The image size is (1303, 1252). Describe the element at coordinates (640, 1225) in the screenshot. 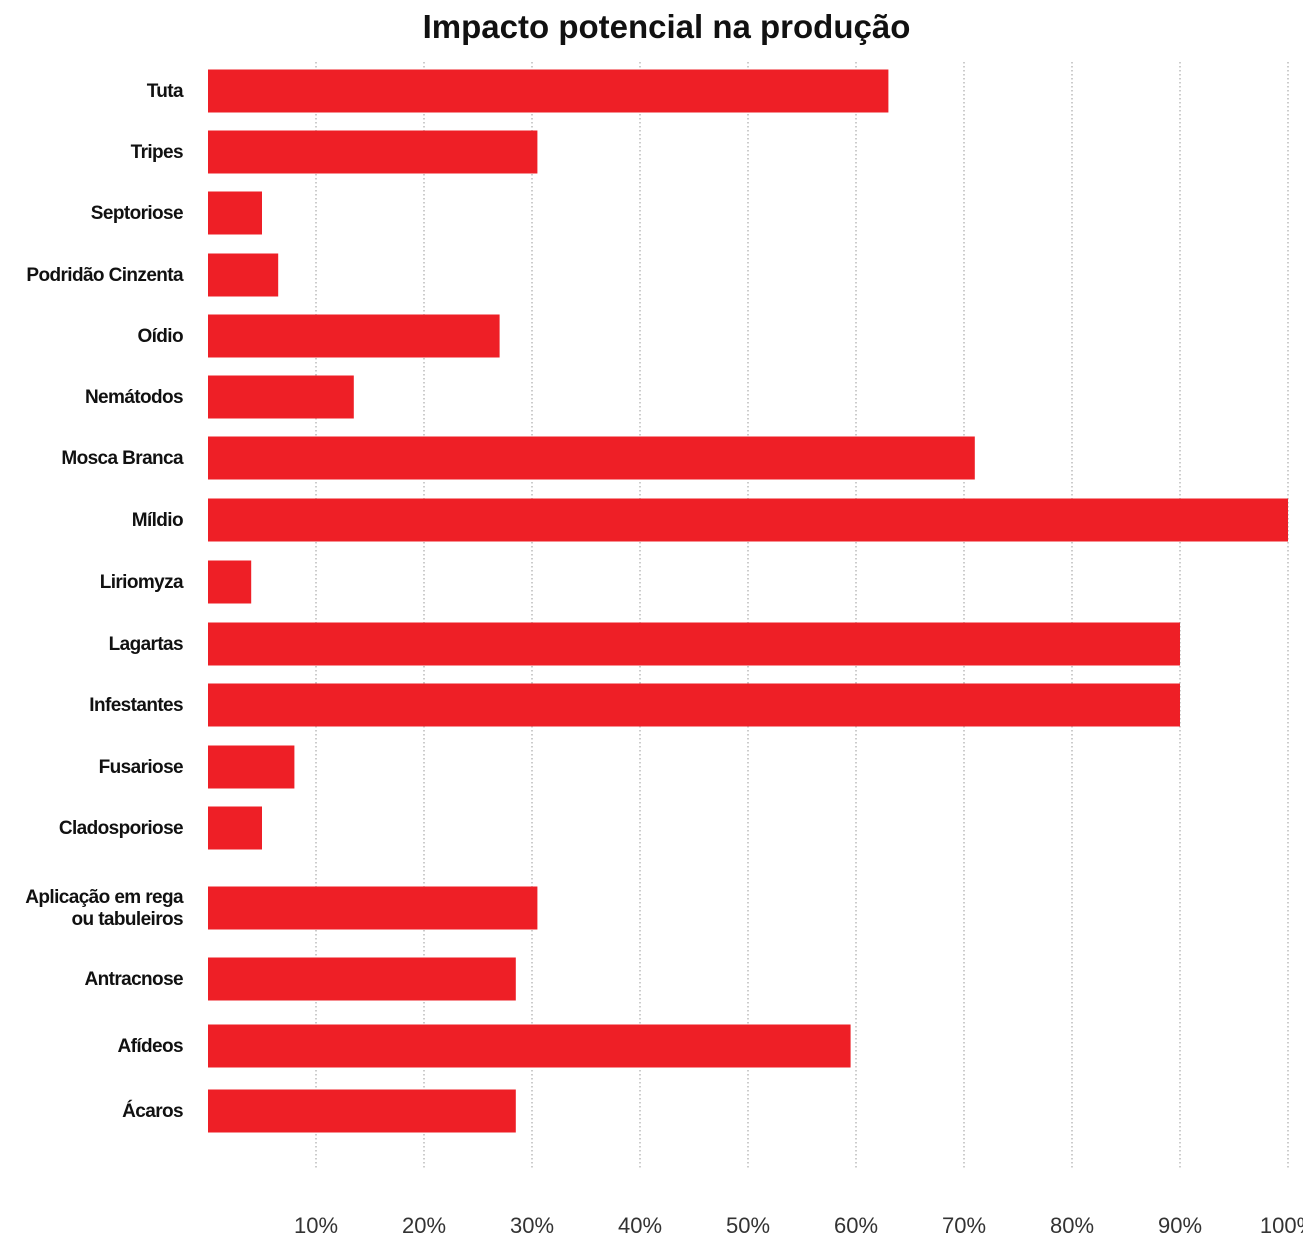

I see `x-tick-label: 40%` at that location.